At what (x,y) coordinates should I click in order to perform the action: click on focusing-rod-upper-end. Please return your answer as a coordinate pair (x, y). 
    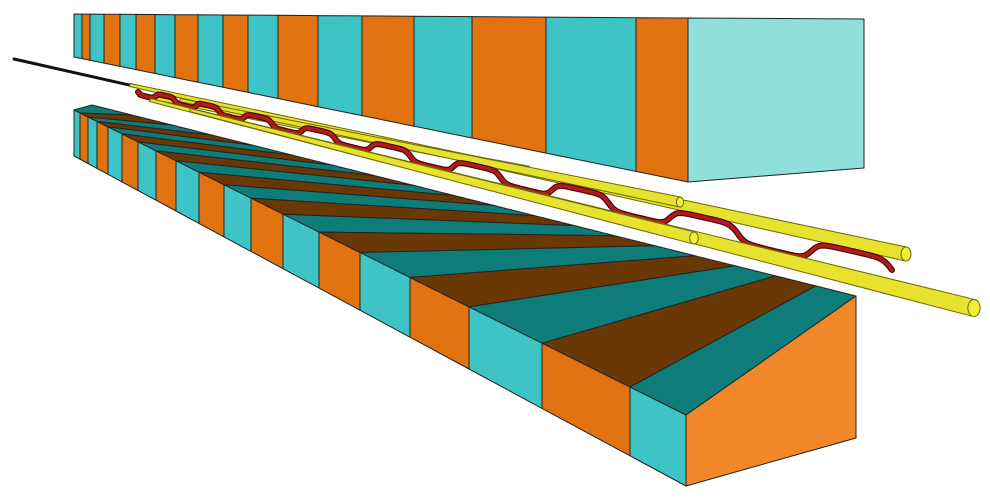
    Looking at the image, I should click on (906, 254).